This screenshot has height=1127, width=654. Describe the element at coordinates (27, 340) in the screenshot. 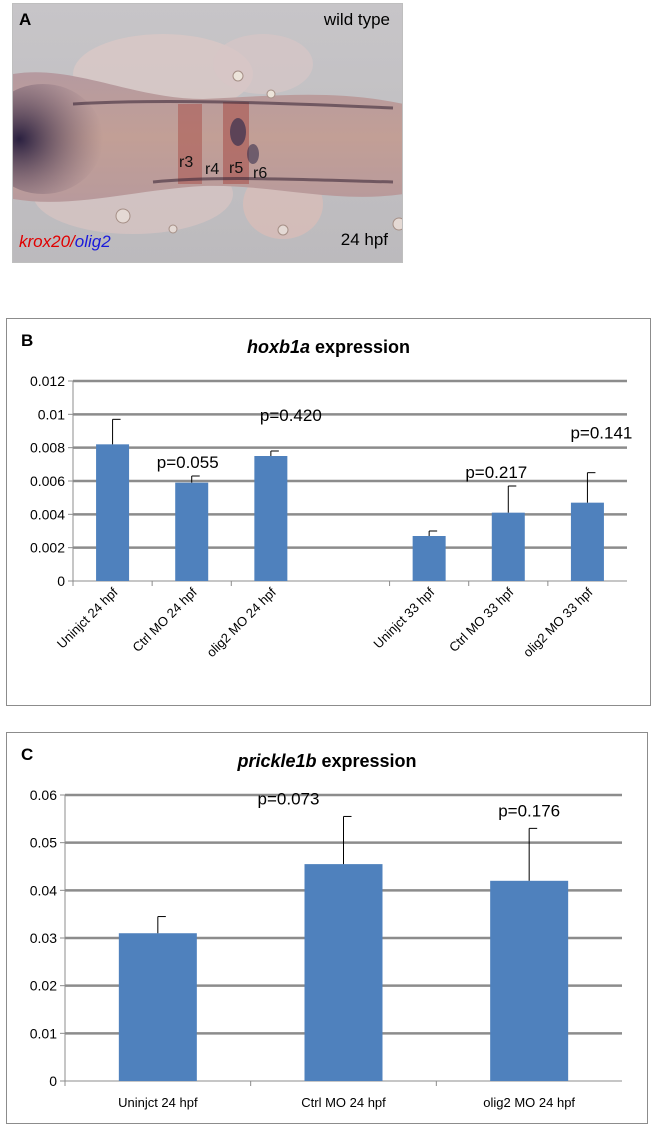

I see `panel-b-letter: B` at that location.